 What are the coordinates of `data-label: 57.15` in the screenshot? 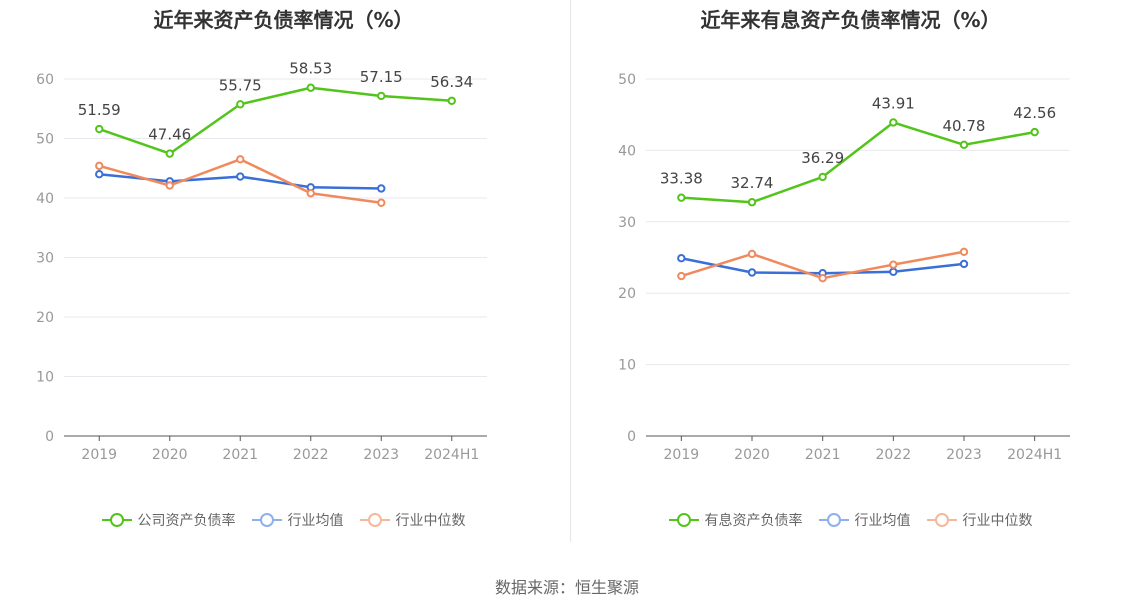 It's located at (381, 77).